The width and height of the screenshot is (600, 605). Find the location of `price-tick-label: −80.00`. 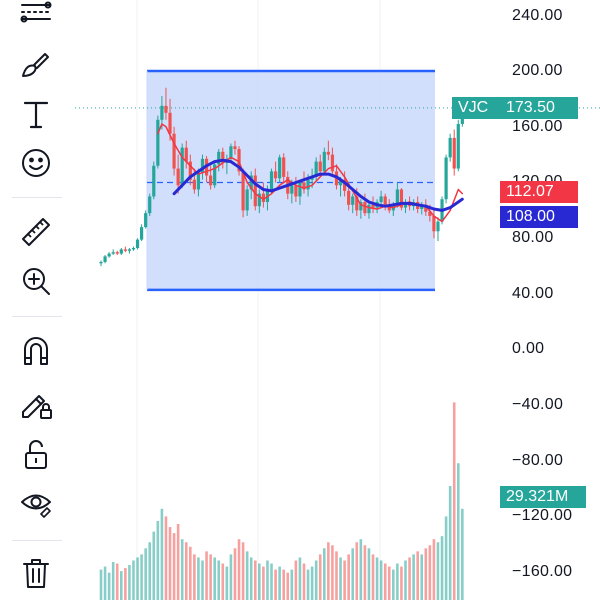

price-tick-label: −80.00 is located at coordinates (538, 460).